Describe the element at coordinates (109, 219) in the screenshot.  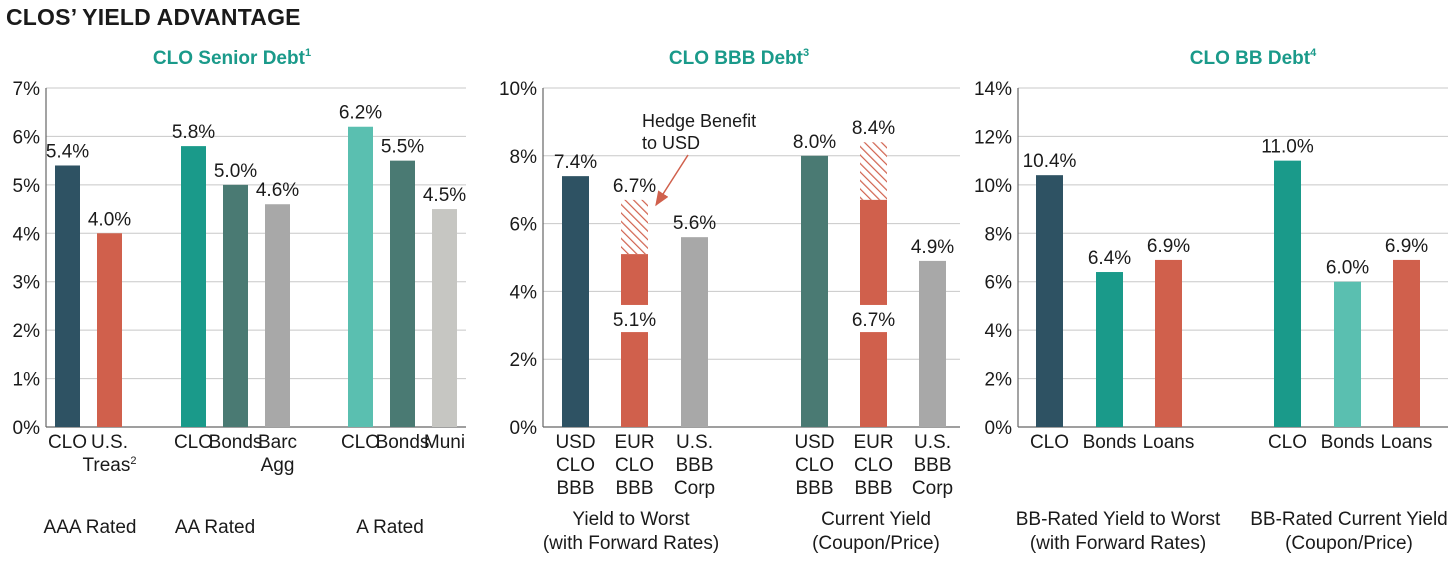
I see `data-label: 4.0%` at that location.